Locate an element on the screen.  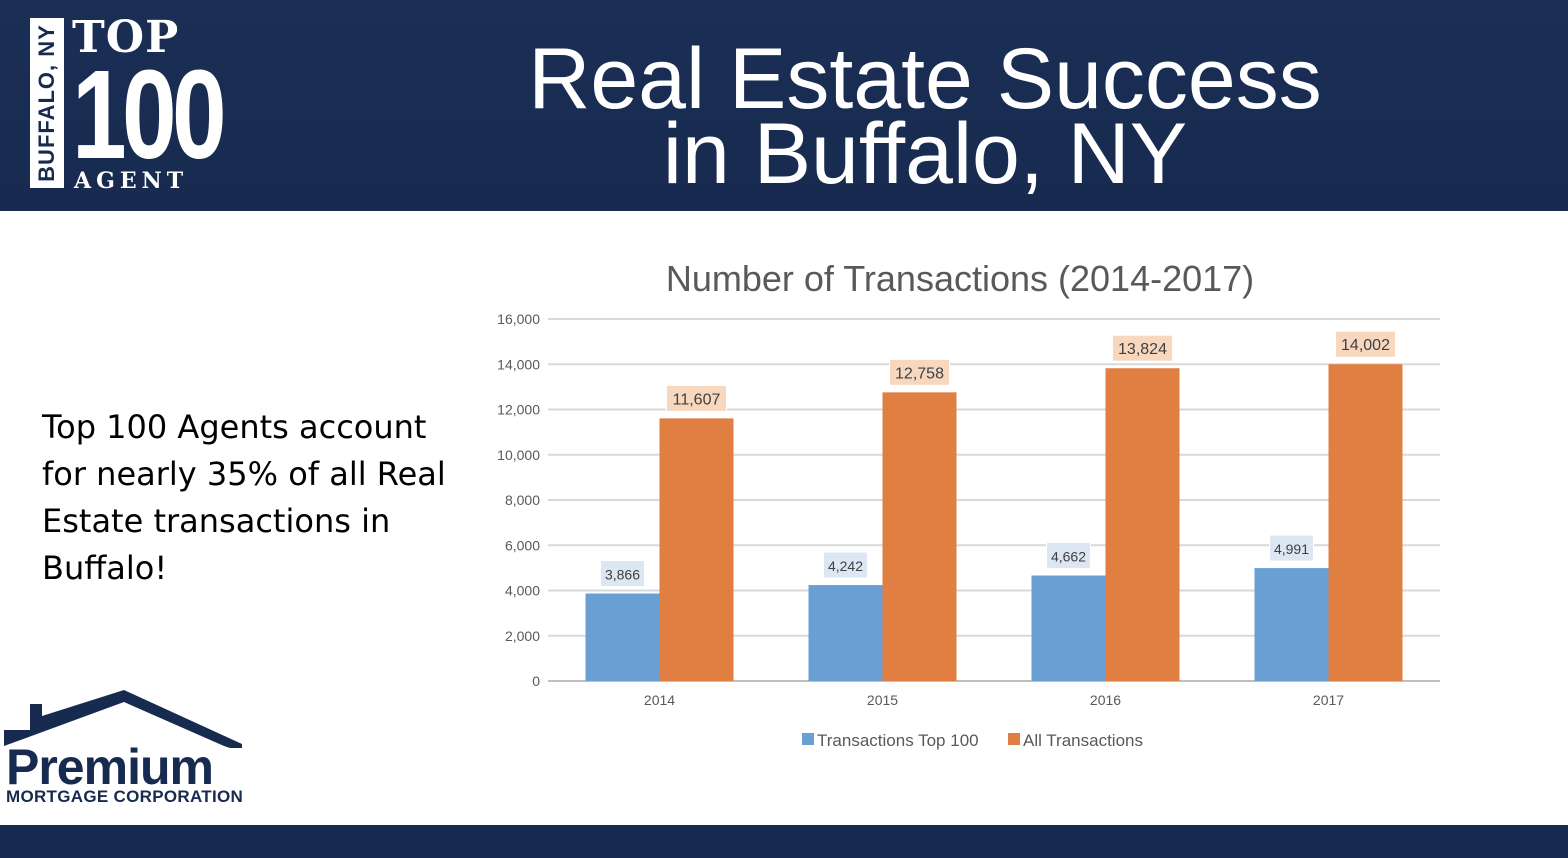
premium-mortgage-logo: Premium MORTGAGE CORPORATION is located at coordinates (124, 748).